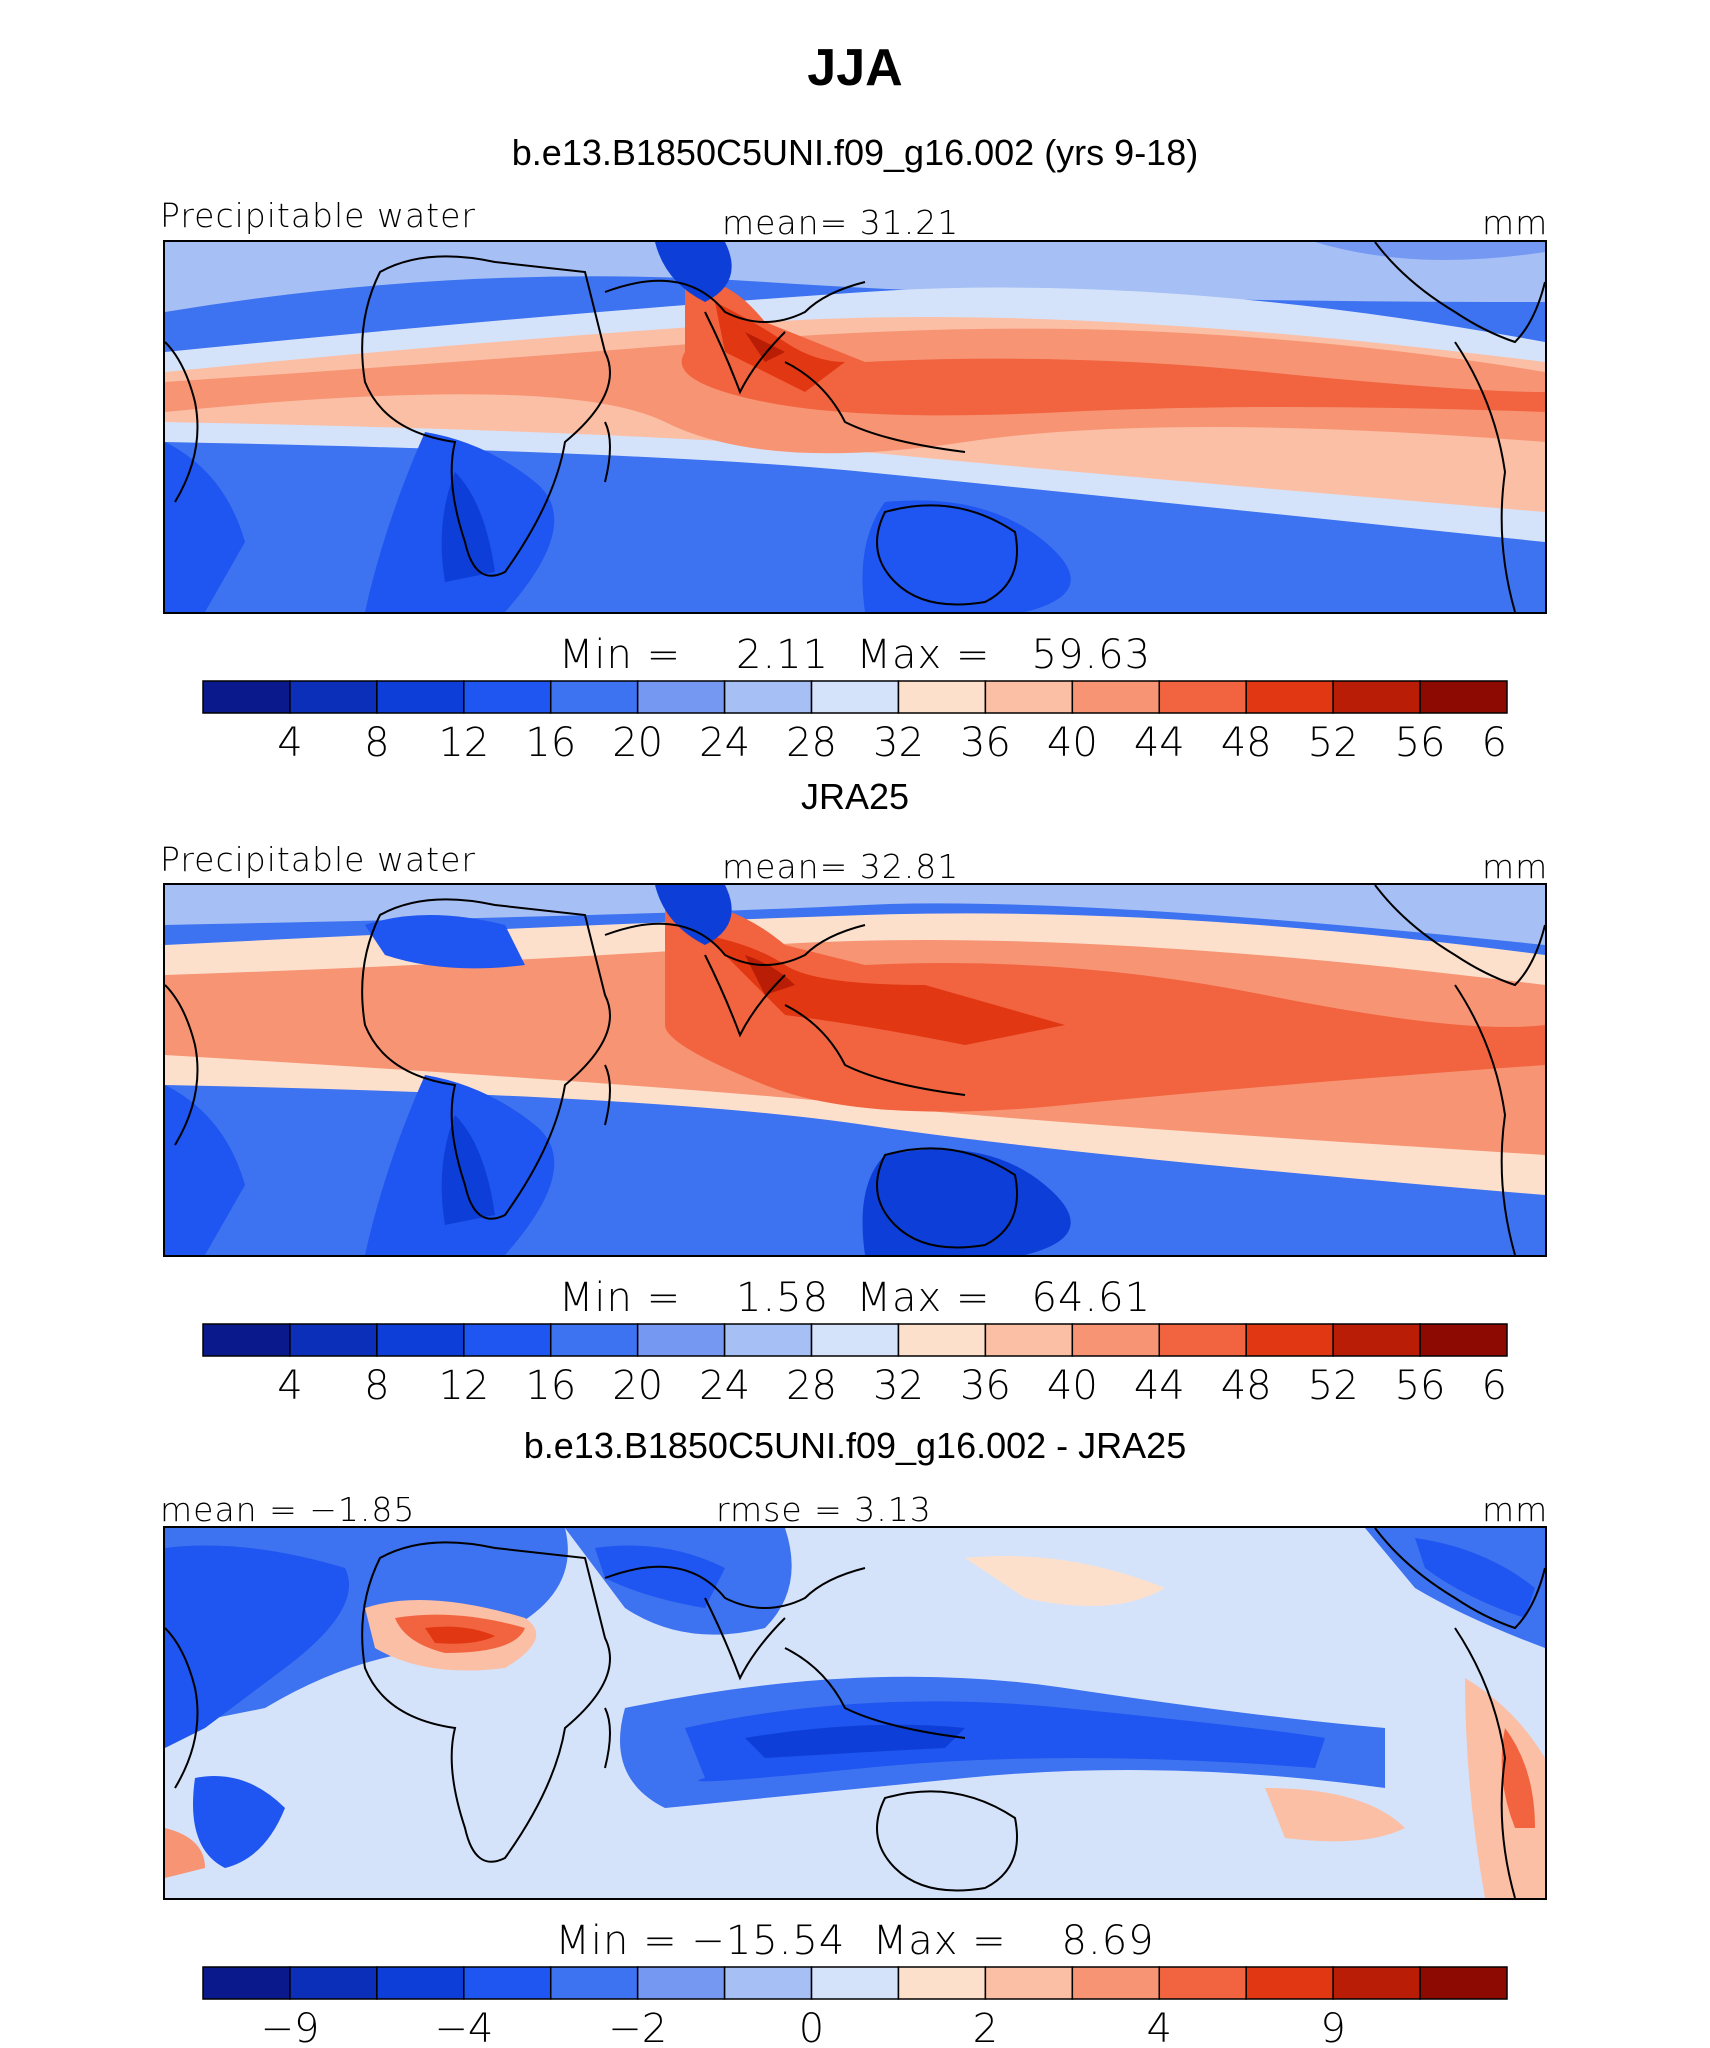 This screenshot has height=2048, width=1710. Describe the element at coordinates (1515, 222) in the screenshot. I see `panel1-units-label: mm` at that location.